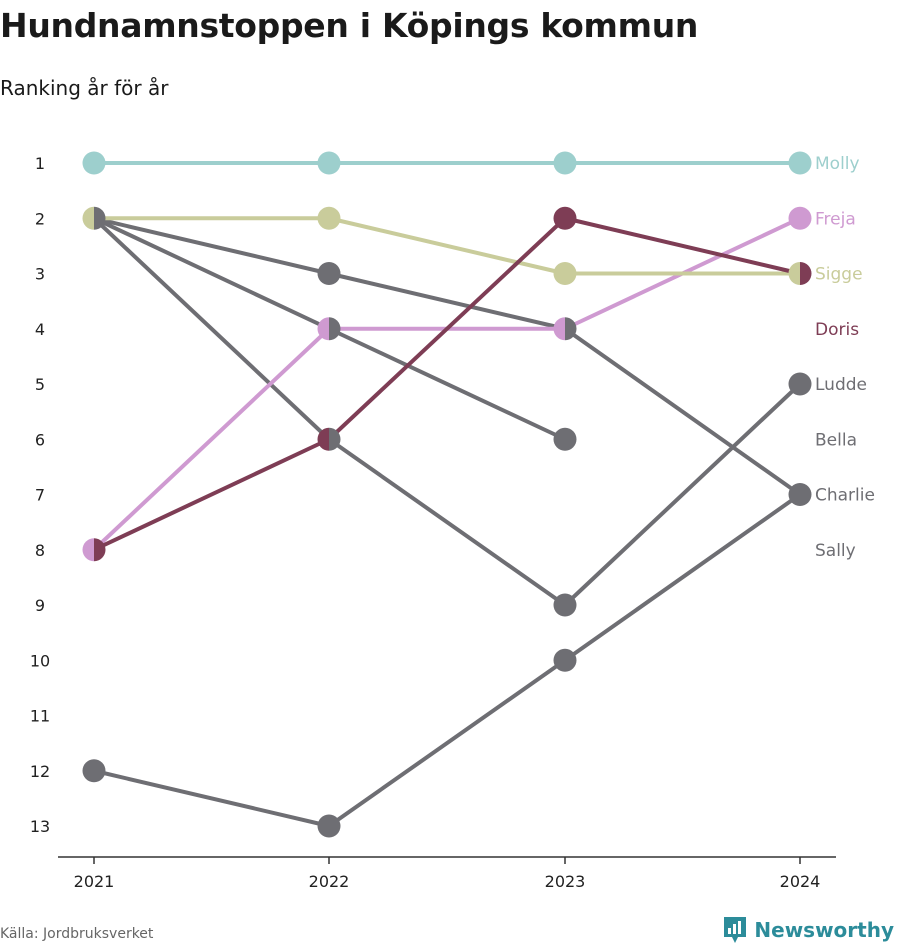 This screenshot has width=900, height=950. Describe the element at coordinates (845, 496) in the screenshot. I see `end-label-charlie: Charlie` at that location.